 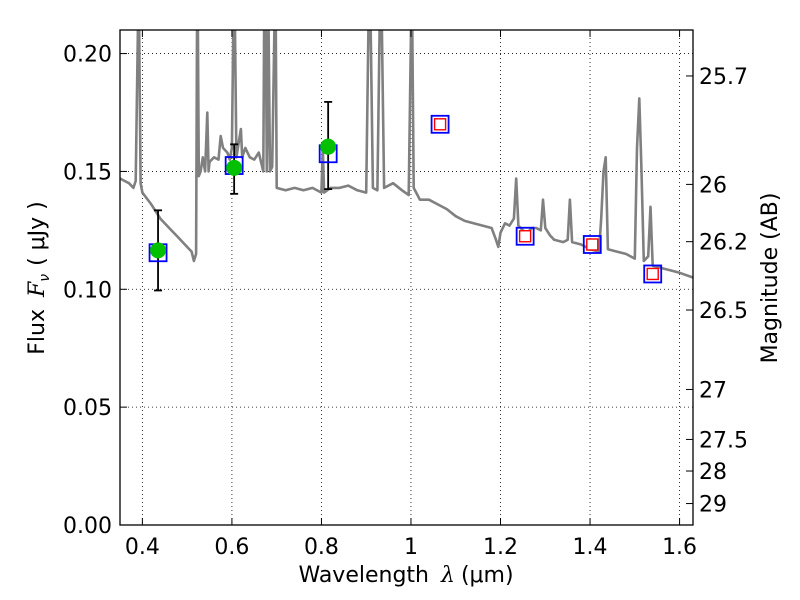 What do you see at coordinates (405, 575) in the screenshot?
I see `x-axis-label: Wavelength λ (μm)` at bounding box center [405, 575].